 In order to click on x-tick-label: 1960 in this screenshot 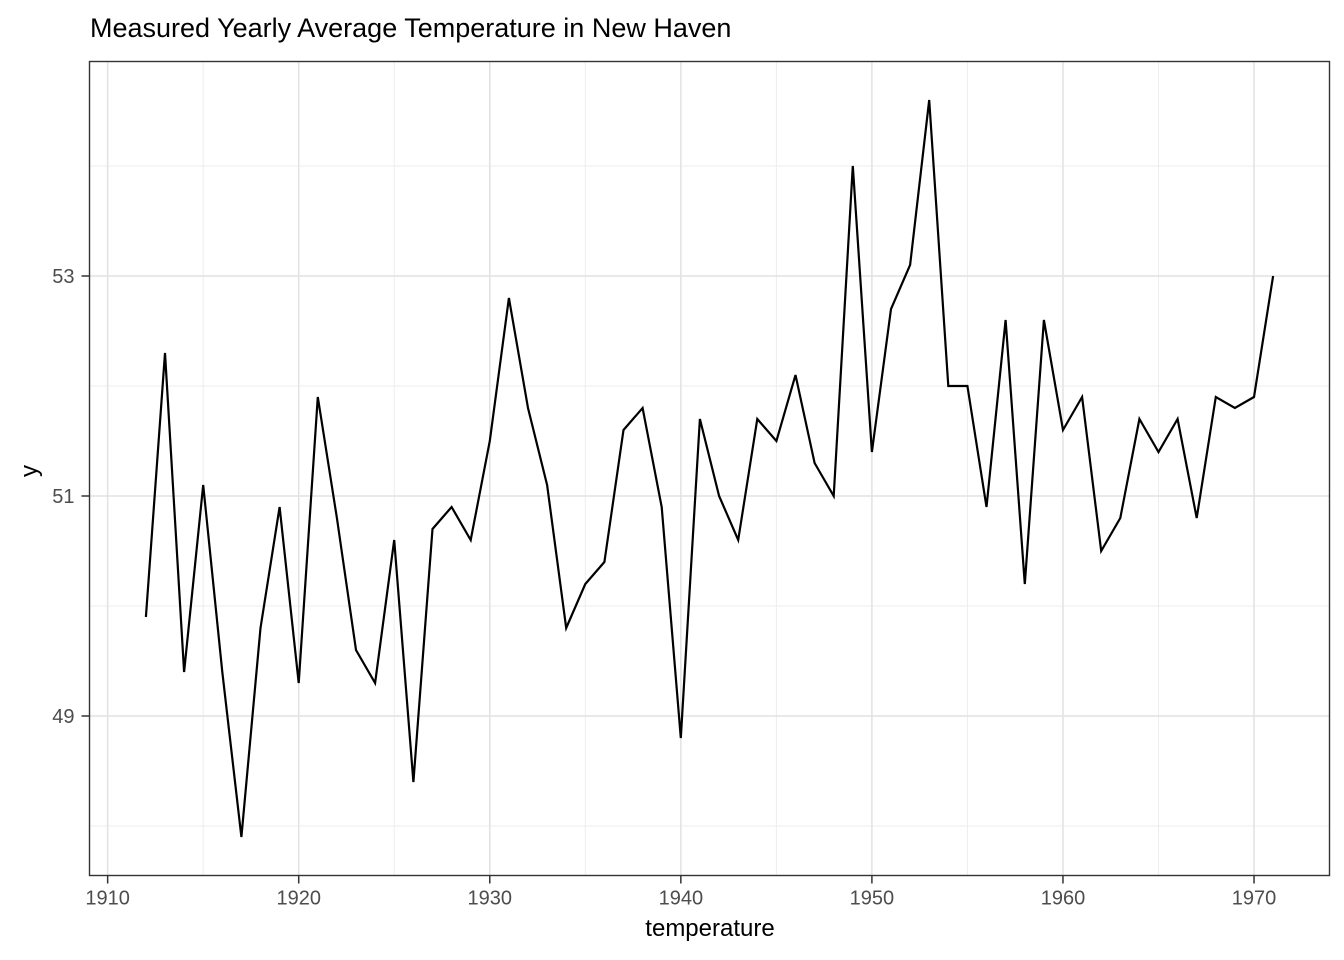, I will do `click(1063, 899)`.